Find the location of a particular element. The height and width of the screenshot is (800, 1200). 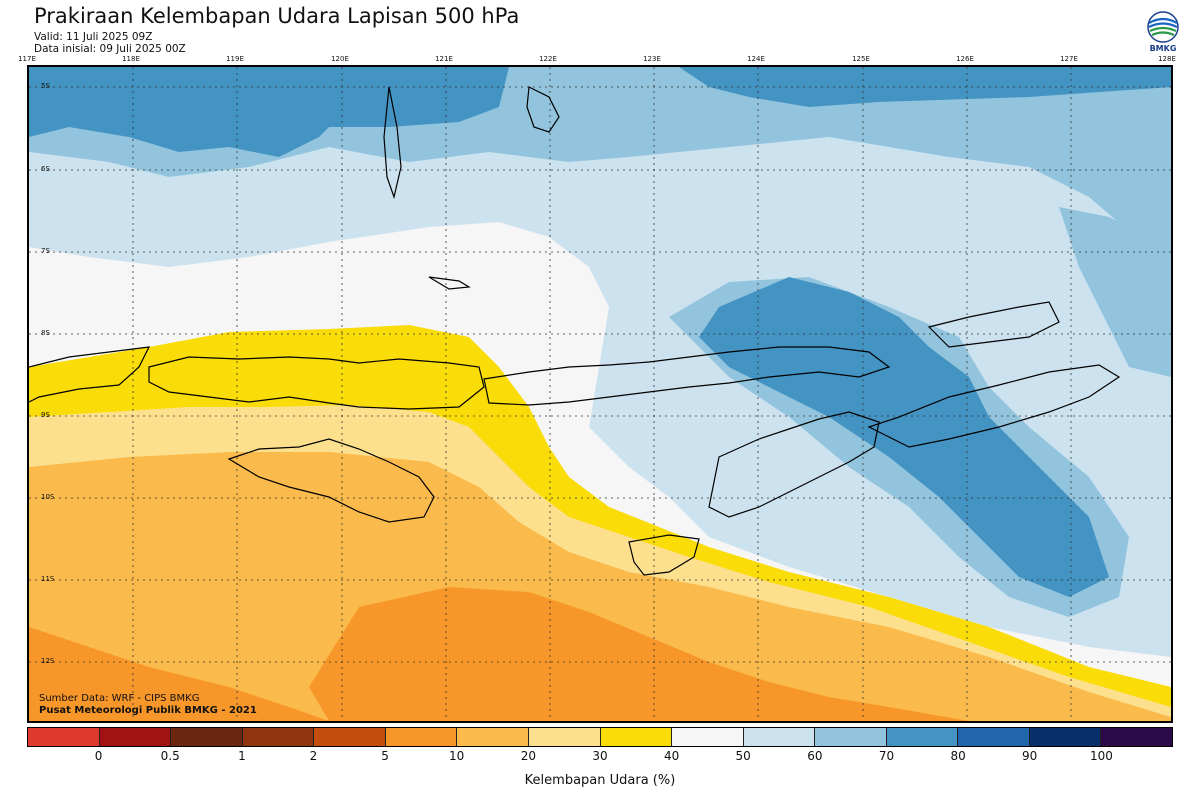

colorbar-label: 50 is located at coordinates (743, 756).